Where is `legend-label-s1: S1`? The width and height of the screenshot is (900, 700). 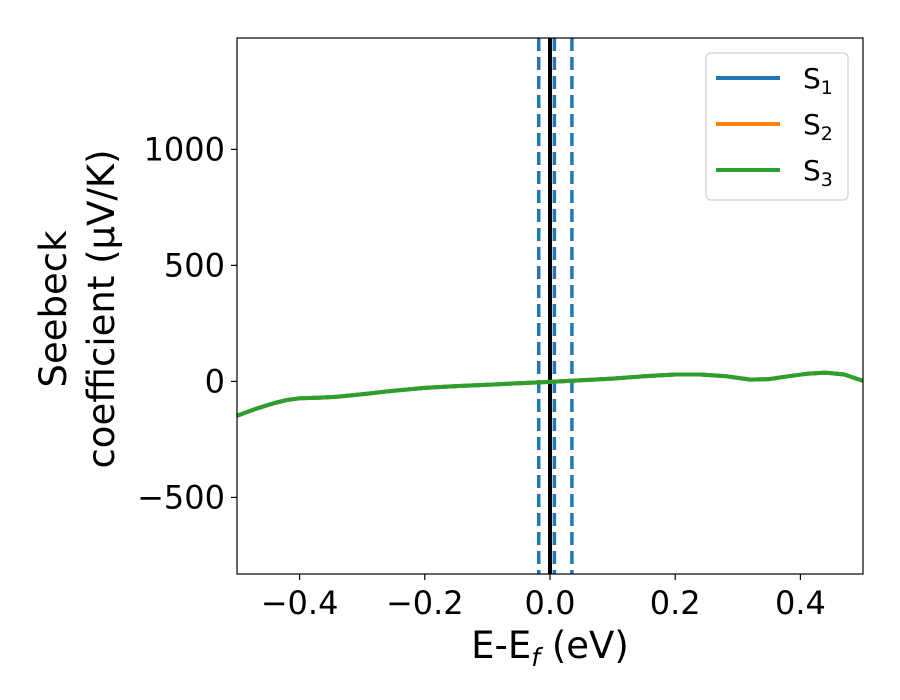
legend-label-s1: S1 is located at coordinates (818, 80).